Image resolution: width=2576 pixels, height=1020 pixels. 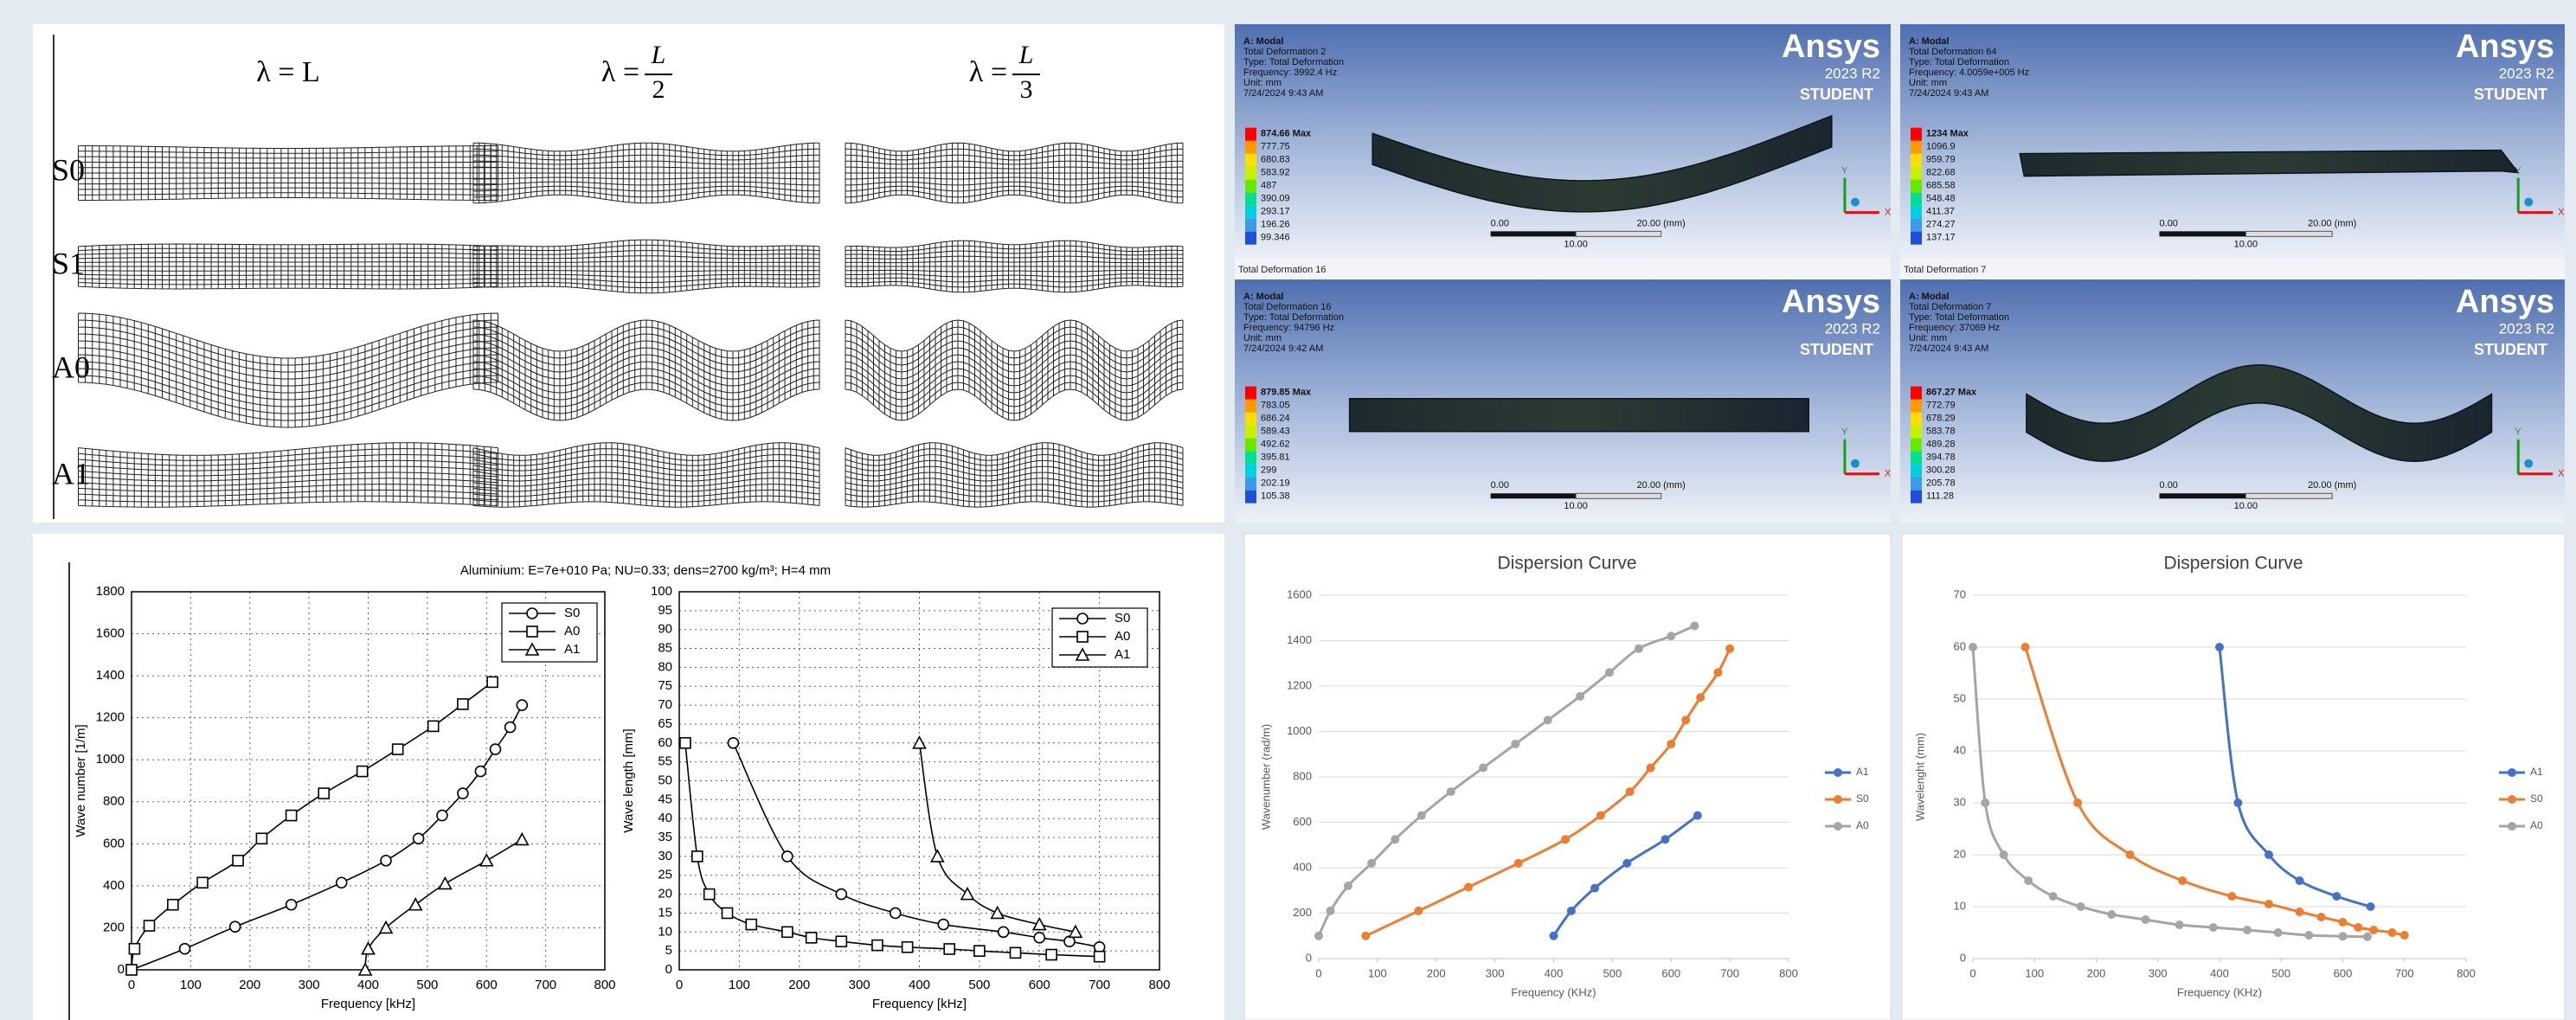 What do you see at coordinates (1276, 225) in the screenshot?
I see `legend-value: 196.26` at bounding box center [1276, 225].